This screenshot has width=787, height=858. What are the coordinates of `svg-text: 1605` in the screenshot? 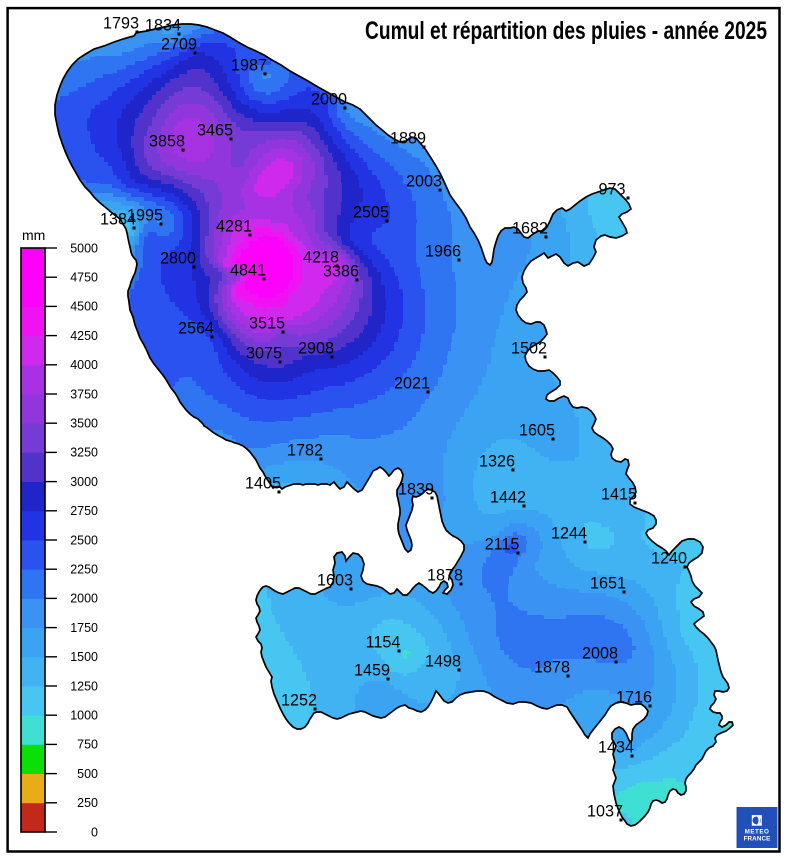 It's located at (537, 431).